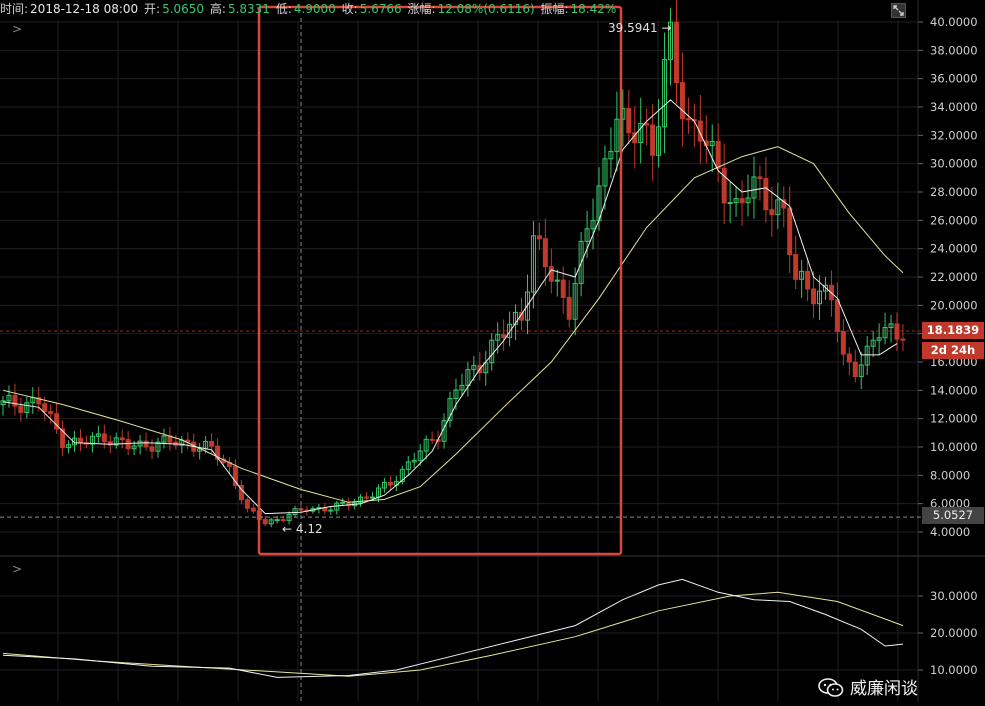 The width and height of the screenshot is (985, 706). What do you see at coordinates (831, 688) in the screenshot?
I see `wechat-icon` at bounding box center [831, 688].